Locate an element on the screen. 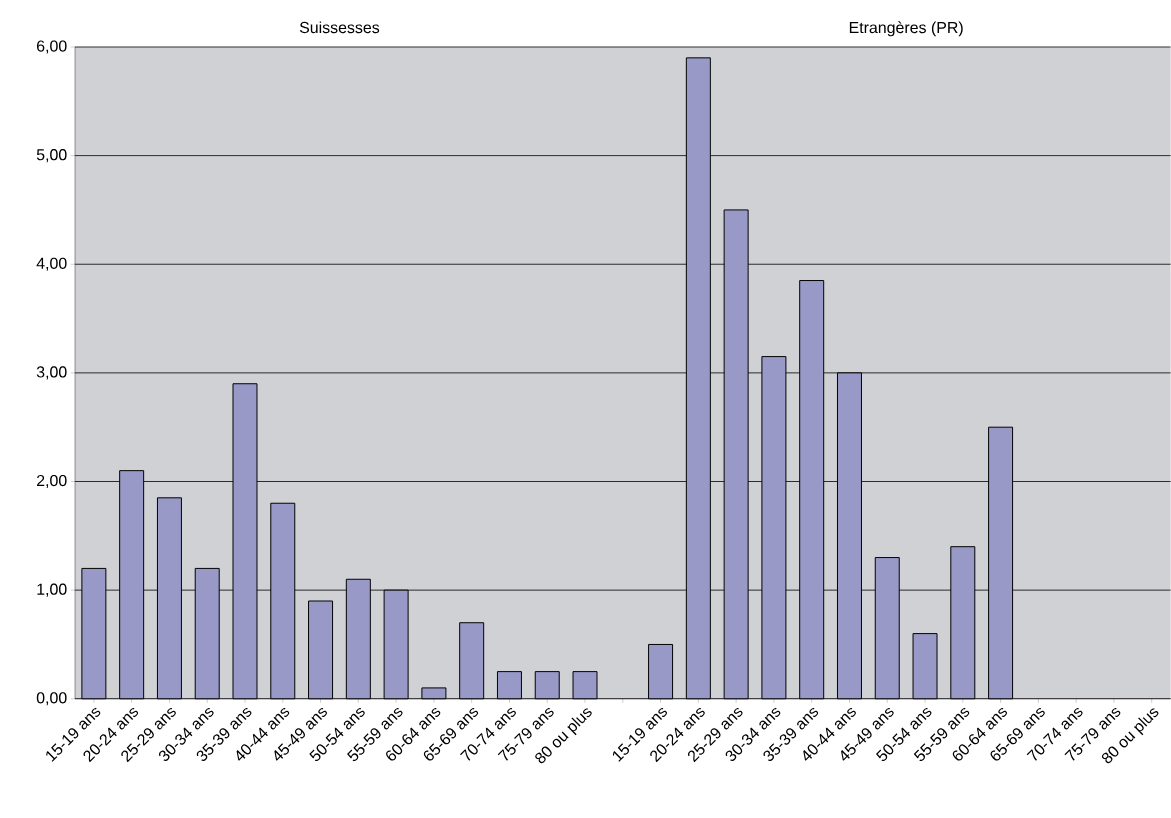 The width and height of the screenshot is (1171, 818). y-tick-label: 3,00 is located at coordinates (51, 373).